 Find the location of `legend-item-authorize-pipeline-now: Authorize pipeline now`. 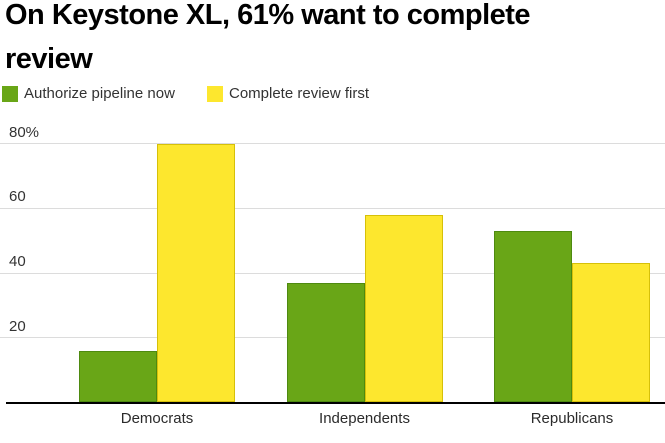

legend-item-authorize-pipeline-now: Authorize pipeline now is located at coordinates (88, 93).